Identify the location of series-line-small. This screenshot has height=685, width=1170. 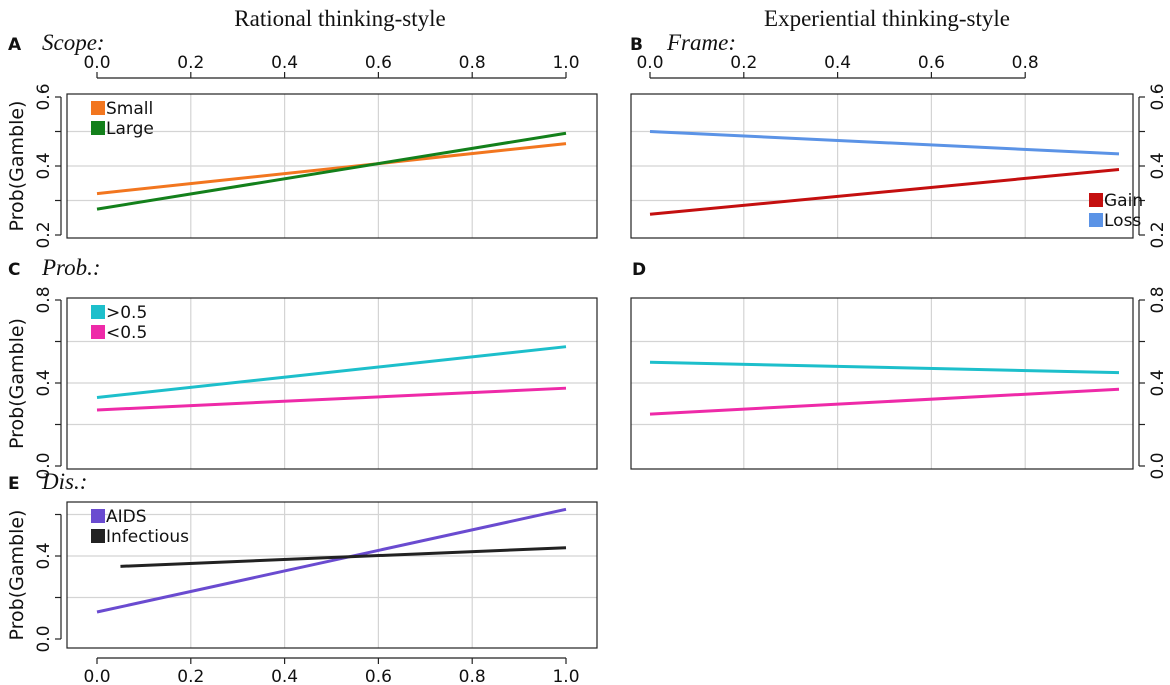
(331, 169).